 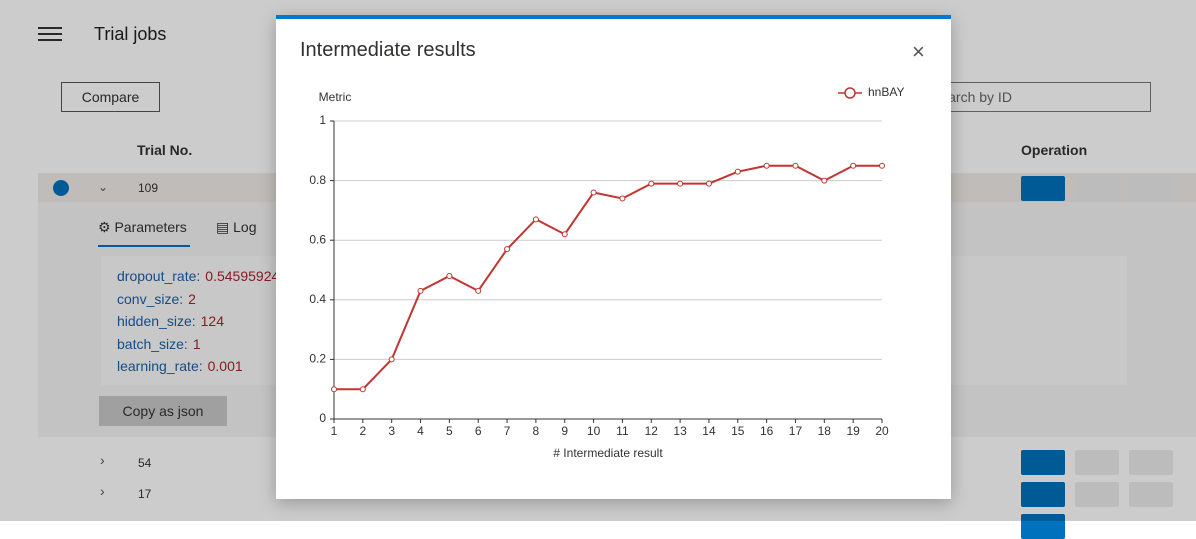 What do you see at coordinates (564, 431) in the screenshot?
I see `x-tick-label: 9` at bounding box center [564, 431].